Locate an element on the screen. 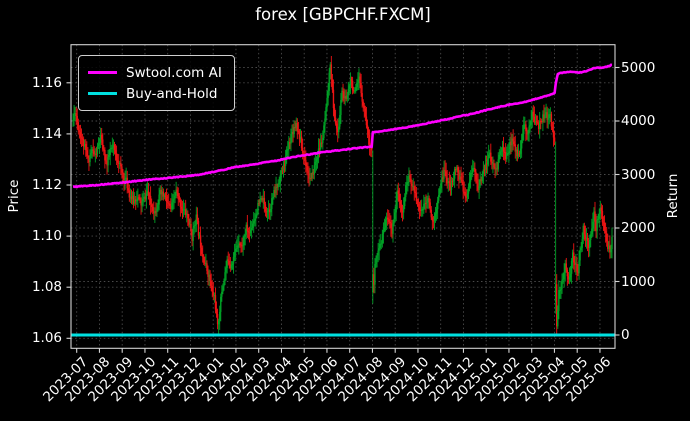 The height and width of the screenshot is (421, 690). legend-label-buyhold: Buy-and-Hold is located at coordinates (172, 93).